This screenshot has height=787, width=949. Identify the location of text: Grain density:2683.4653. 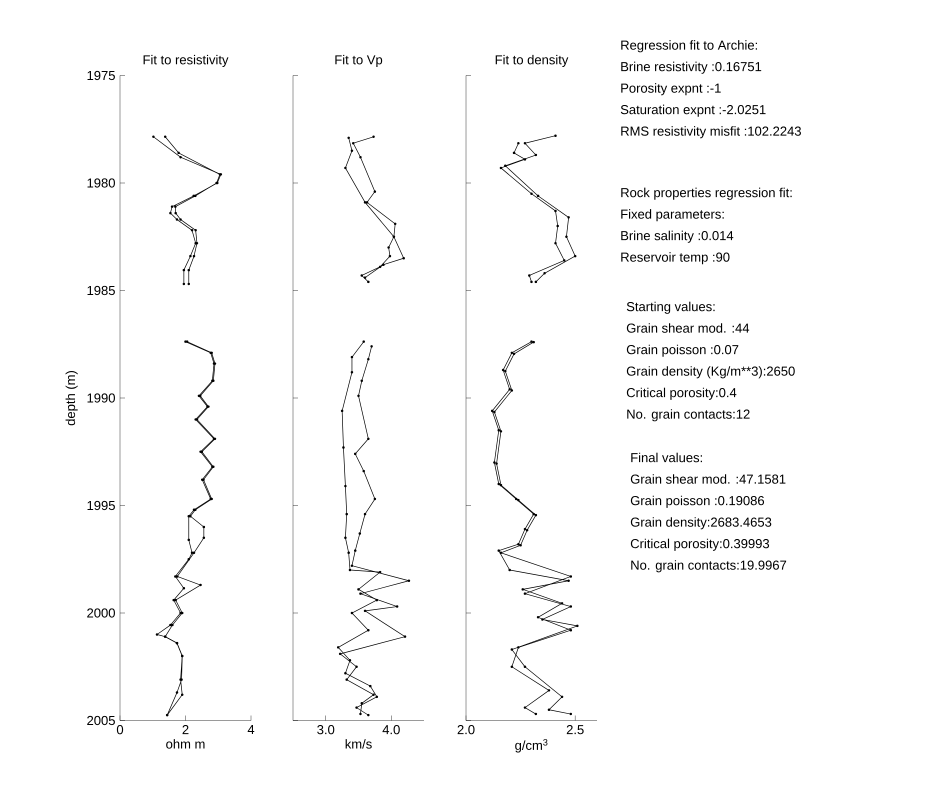
(701, 523).